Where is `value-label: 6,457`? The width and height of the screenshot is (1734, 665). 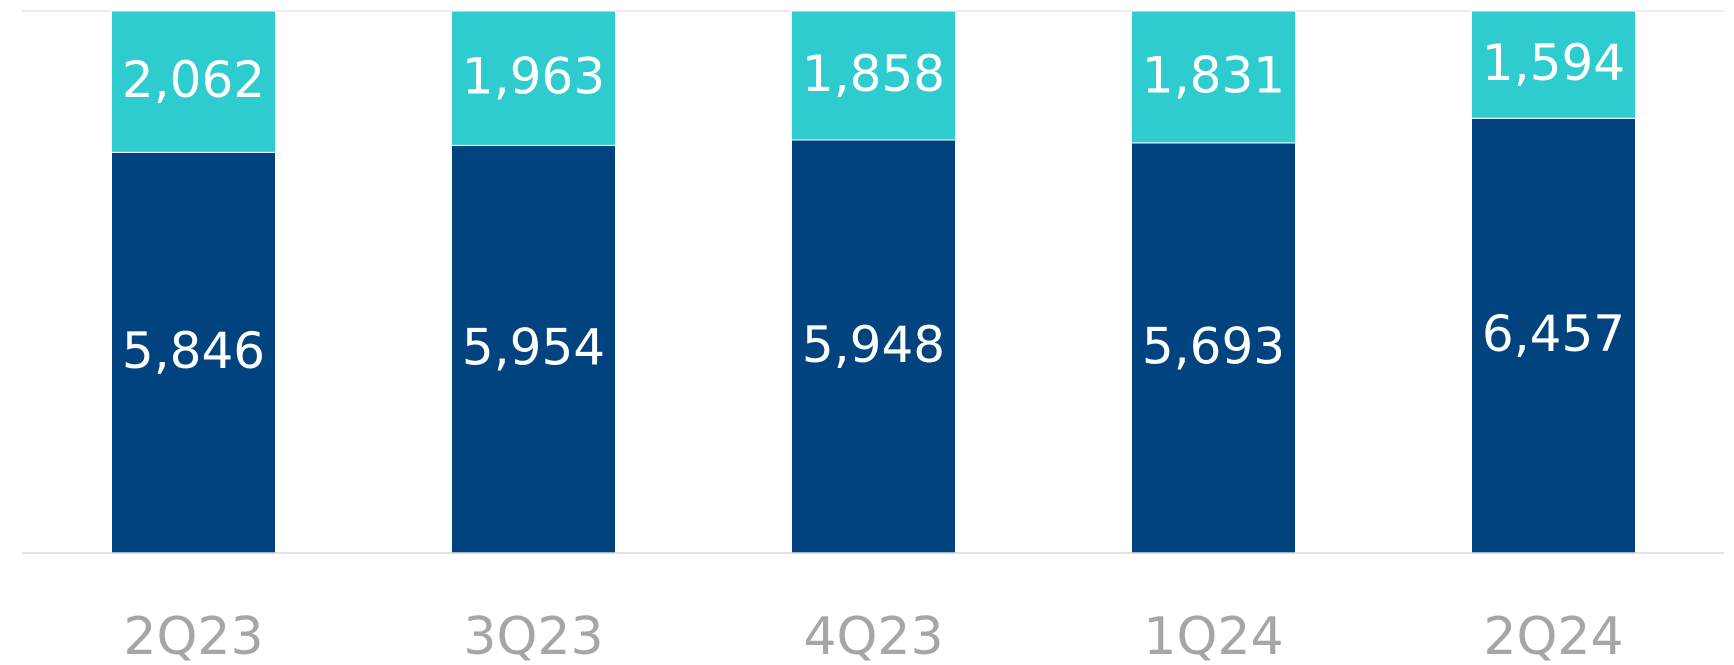 value-label: 6,457 is located at coordinates (1553, 334).